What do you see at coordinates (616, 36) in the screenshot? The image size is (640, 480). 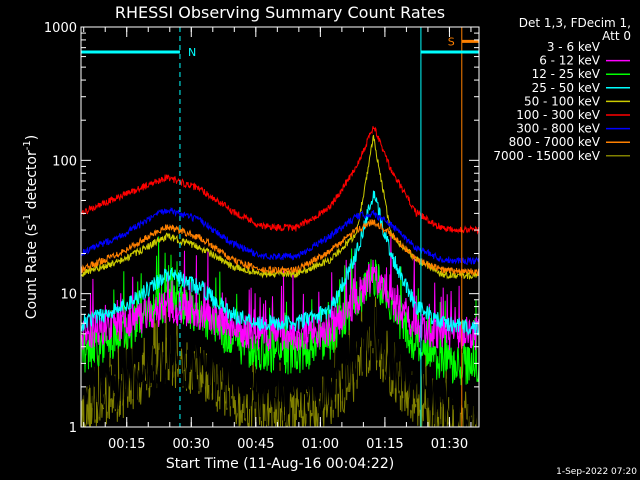 I see `legend-header-line2: Att 0` at bounding box center [616, 36].